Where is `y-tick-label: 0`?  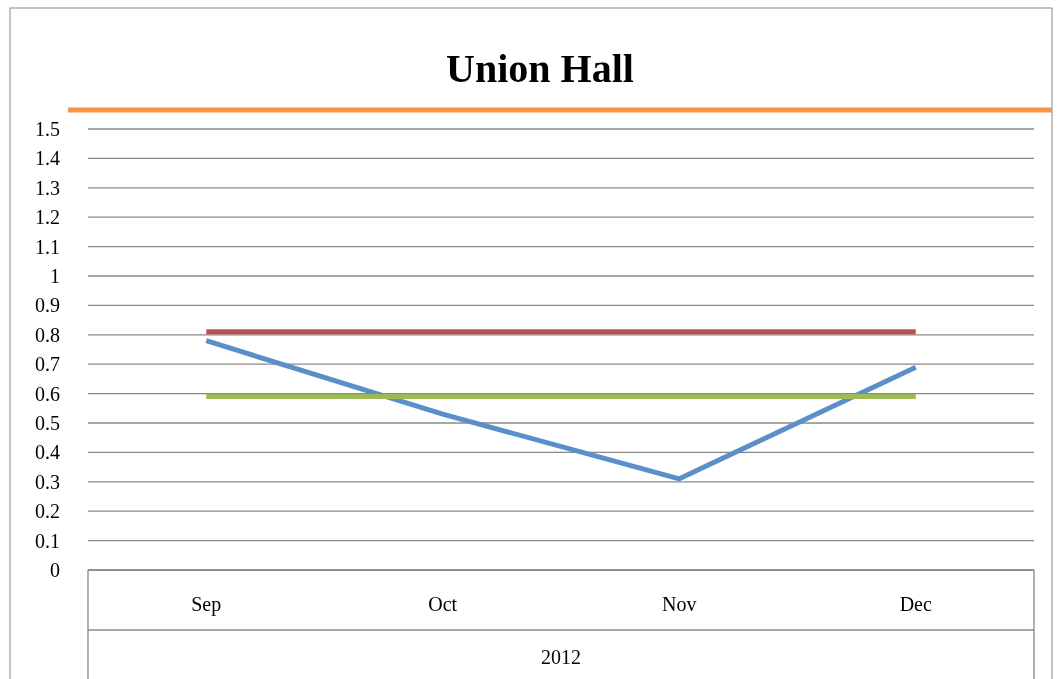 y-tick-label: 0 is located at coordinates (55, 570).